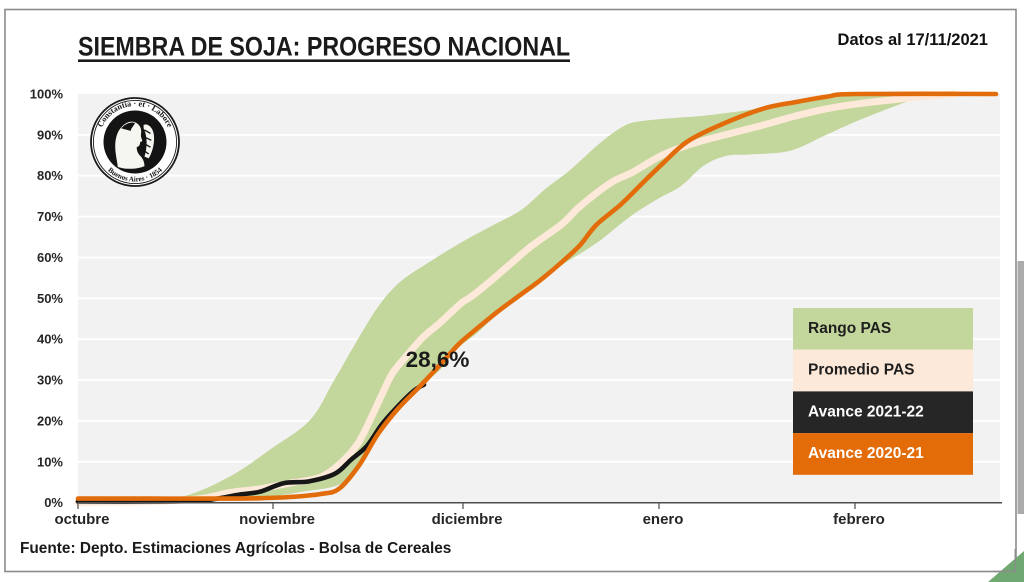 The image size is (1024, 582). I want to click on svg-text: 90%, so click(50, 134).